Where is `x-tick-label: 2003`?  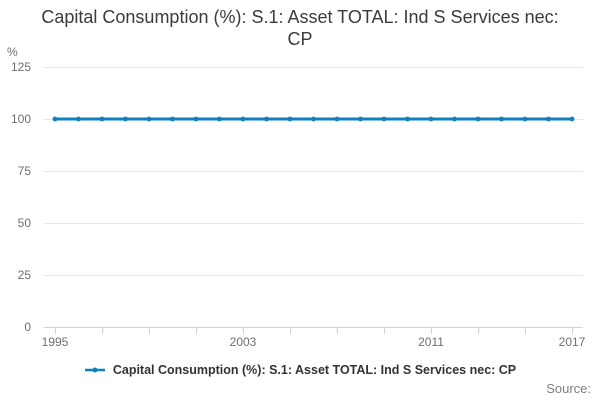 x-tick-label: 2003 is located at coordinates (243, 342).